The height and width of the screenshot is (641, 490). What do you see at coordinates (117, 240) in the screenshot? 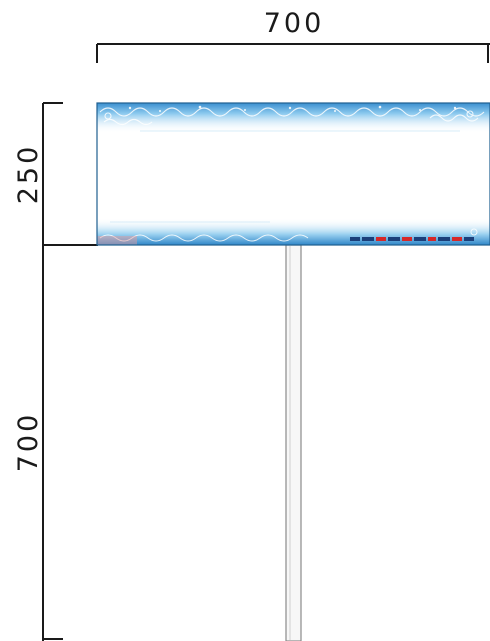
I see `panel-bottom-left-accent` at bounding box center [117, 240].